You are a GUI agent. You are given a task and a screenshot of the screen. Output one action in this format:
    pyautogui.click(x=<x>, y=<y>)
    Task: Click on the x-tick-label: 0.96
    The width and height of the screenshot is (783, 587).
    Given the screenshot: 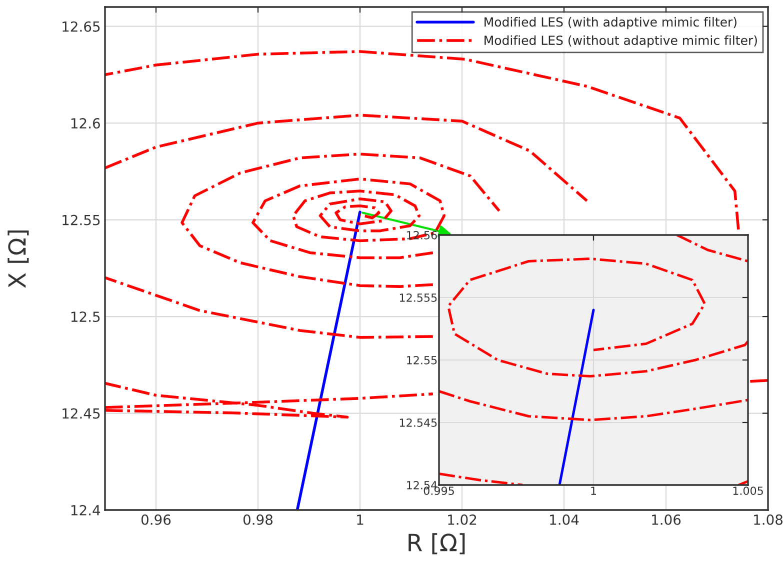 What is the action you would take?
    pyautogui.click(x=156, y=519)
    